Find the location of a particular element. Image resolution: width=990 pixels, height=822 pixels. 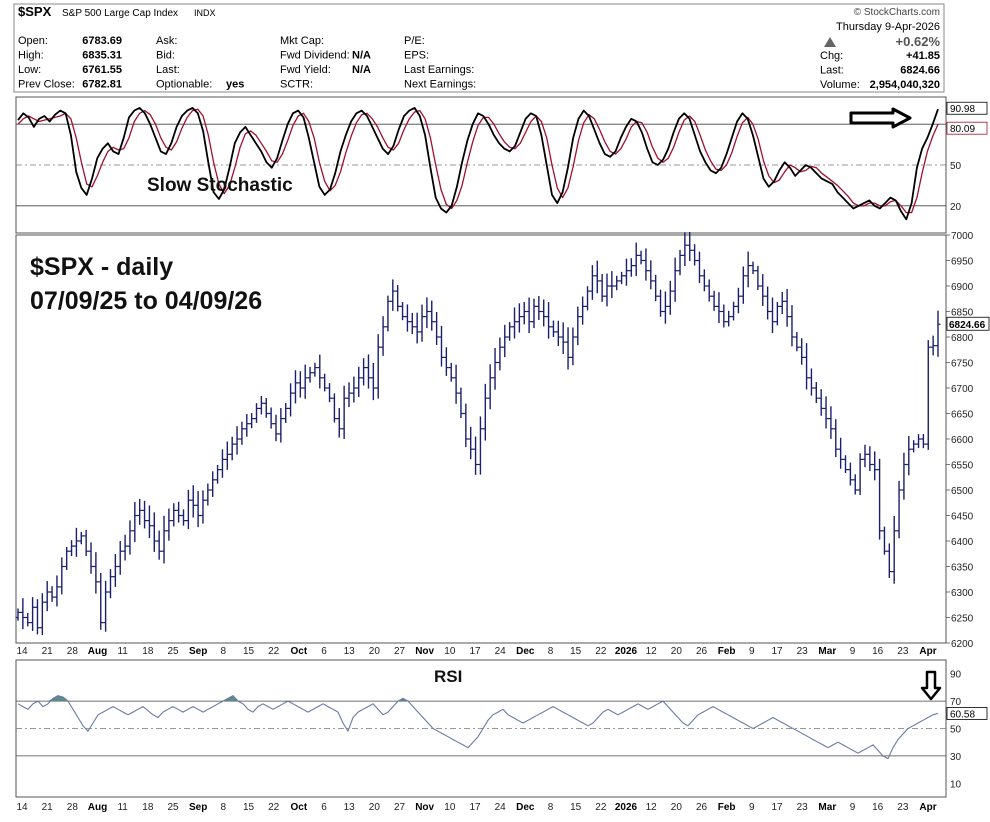

price-tick: 6700 is located at coordinates (962, 389).